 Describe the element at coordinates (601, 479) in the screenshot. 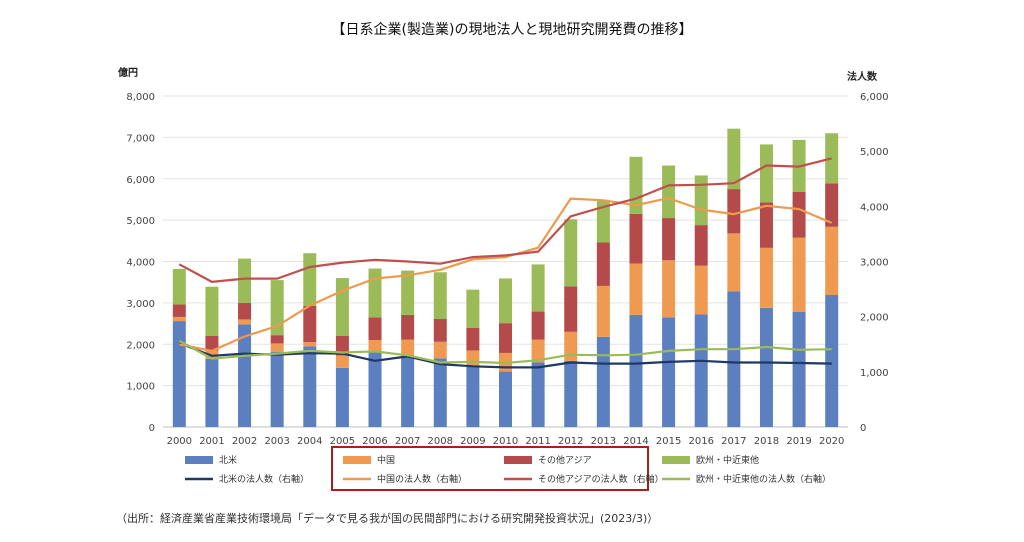

I see `legend-label: その他アジアの法人数（右軸）` at that location.